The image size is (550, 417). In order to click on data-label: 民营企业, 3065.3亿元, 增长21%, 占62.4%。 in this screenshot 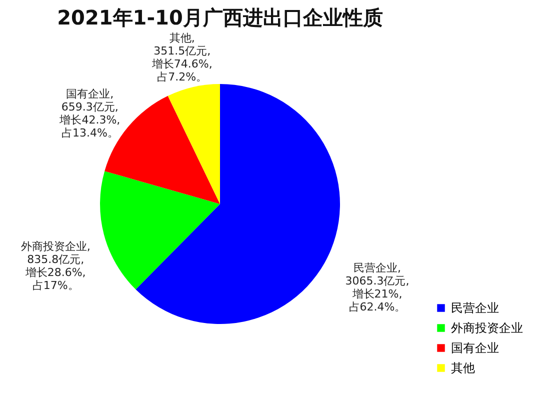, I will do `click(377, 288)`.